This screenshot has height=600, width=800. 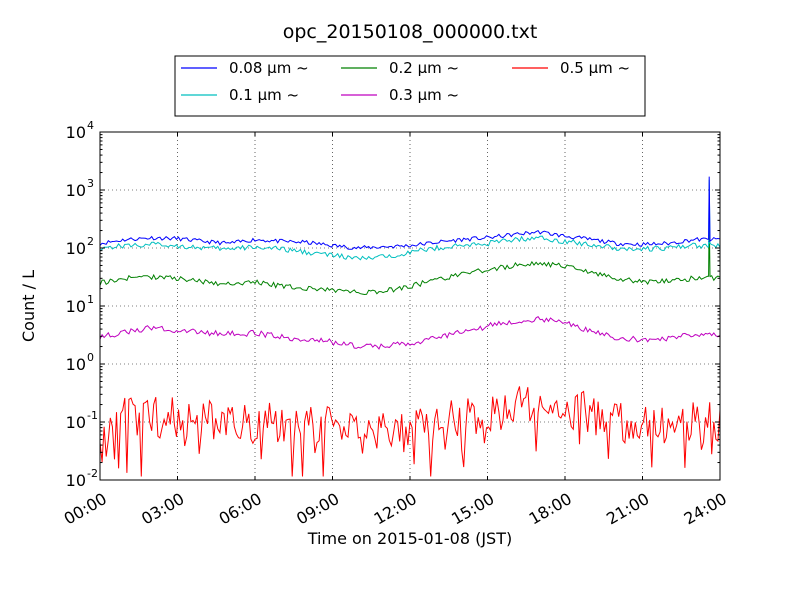 What do you see at coordinates (409, 538) in the screenshot?
I see `x-axis-label: Time on 2015-01-08 (JST)` at bounding box center [409, 538].